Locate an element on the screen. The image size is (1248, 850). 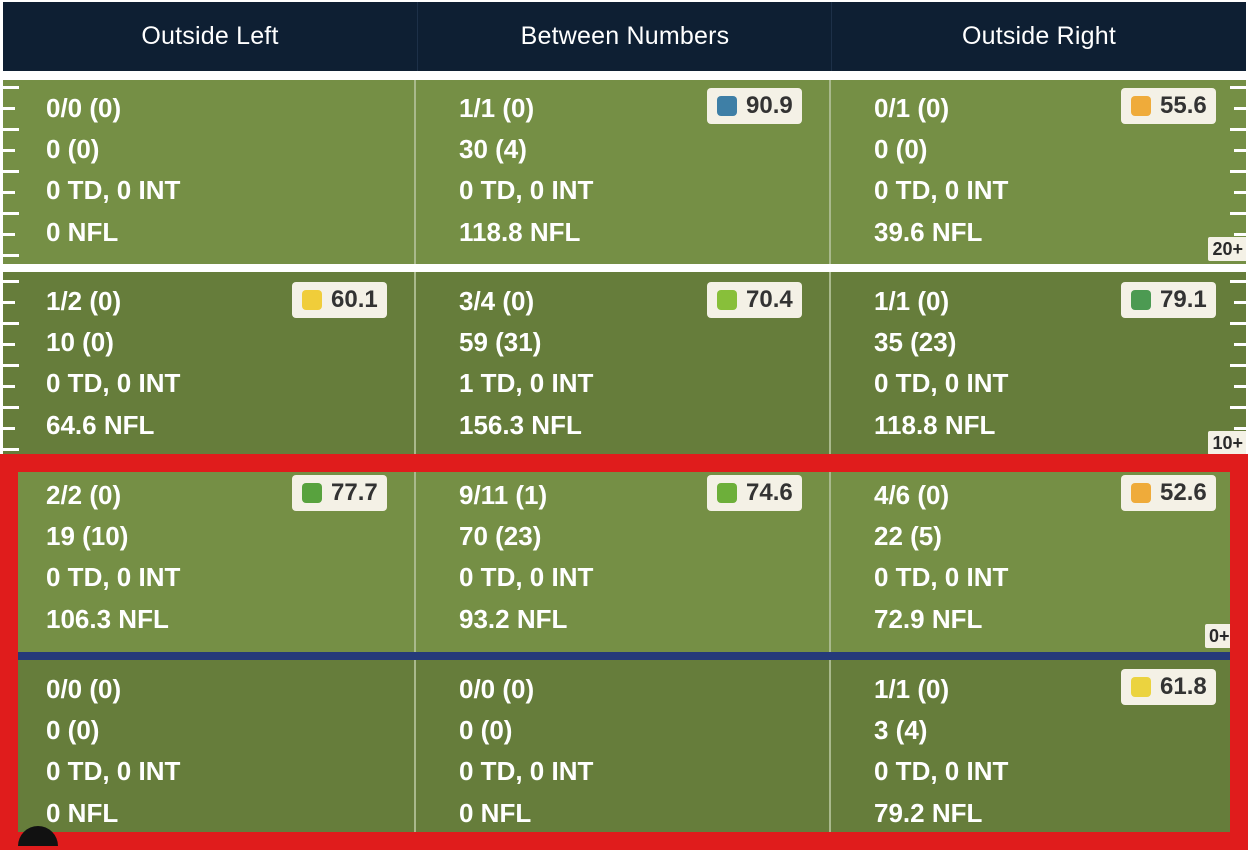
header-outside-right: Outside Right is located at coordinates (1039, 36).